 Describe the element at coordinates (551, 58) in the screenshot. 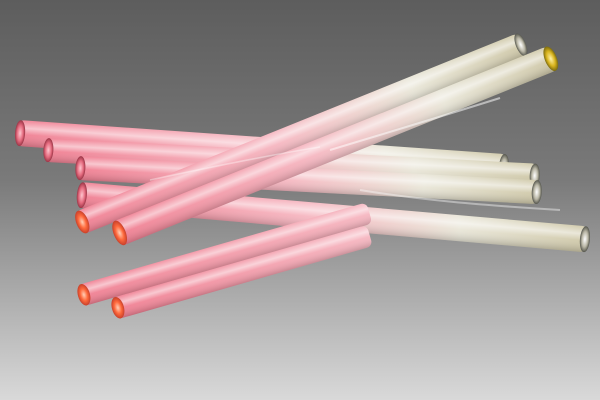

I see `rod-end-amber` at that location.